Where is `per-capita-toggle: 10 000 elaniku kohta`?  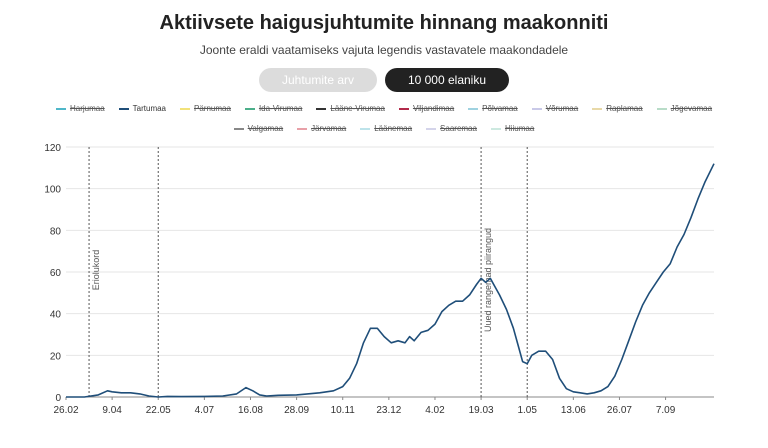 per-capita-toggle: 10 000 elaniku kohta is located at coordinates (447, 89).